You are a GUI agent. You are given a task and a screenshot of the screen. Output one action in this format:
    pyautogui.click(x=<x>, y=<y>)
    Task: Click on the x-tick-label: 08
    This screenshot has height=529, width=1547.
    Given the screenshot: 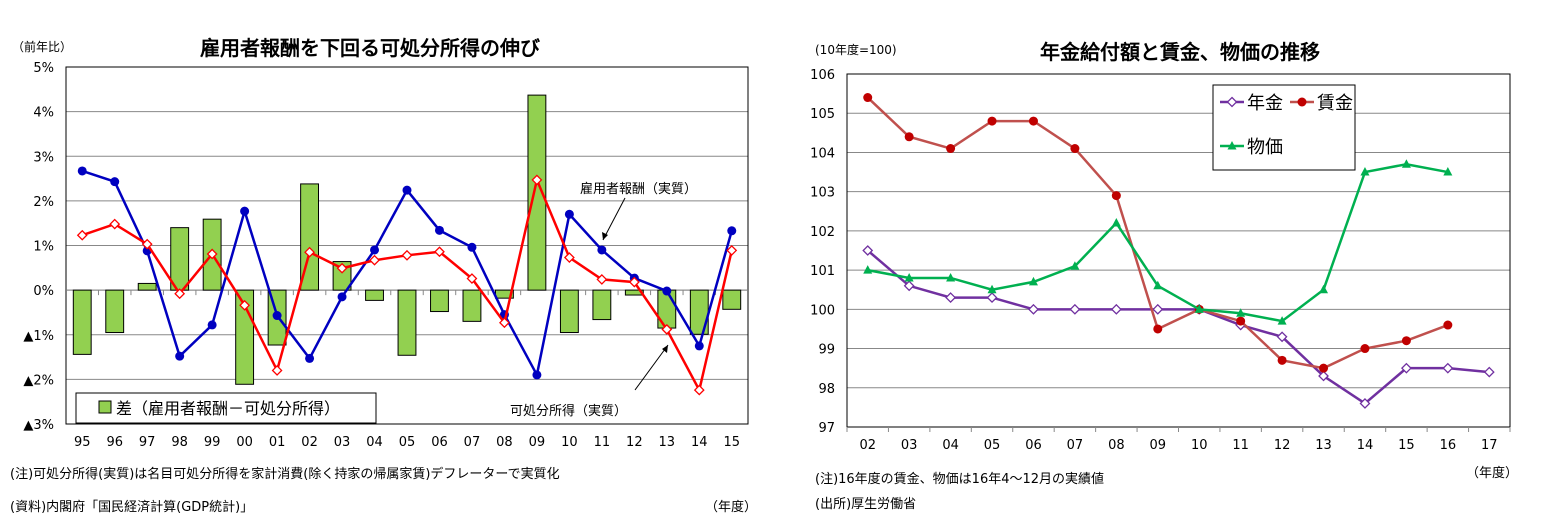 What is the action you would take?
    pyautogui.click(x=1116, y=445)
    